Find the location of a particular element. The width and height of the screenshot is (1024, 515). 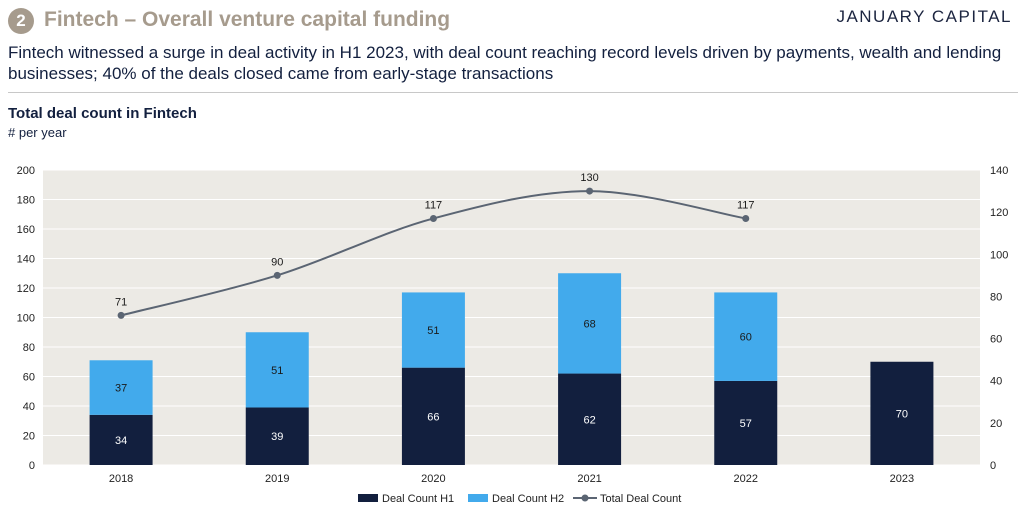

x-tick-label: 2023 is located at coordinates (902, 479).